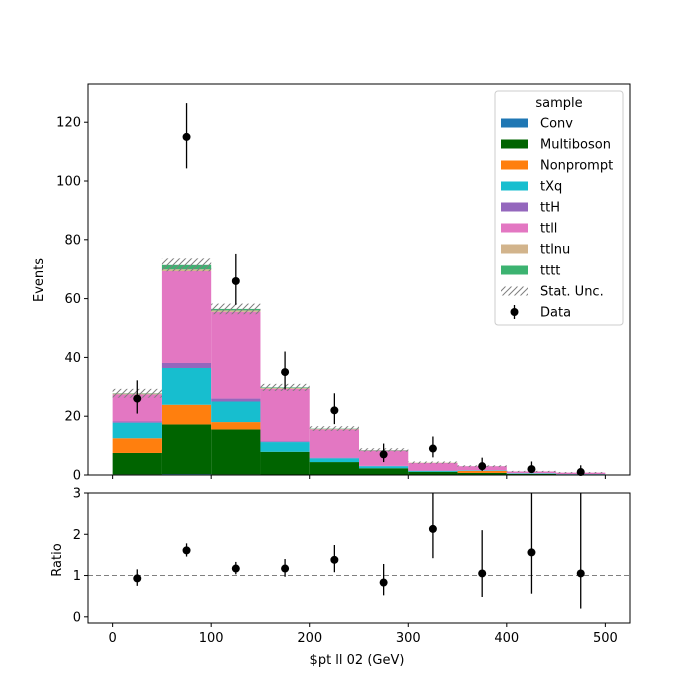  Describe the element at coordinates (514, 312) in the screenshot. I see `legend-swatch-data-marker` at that location.